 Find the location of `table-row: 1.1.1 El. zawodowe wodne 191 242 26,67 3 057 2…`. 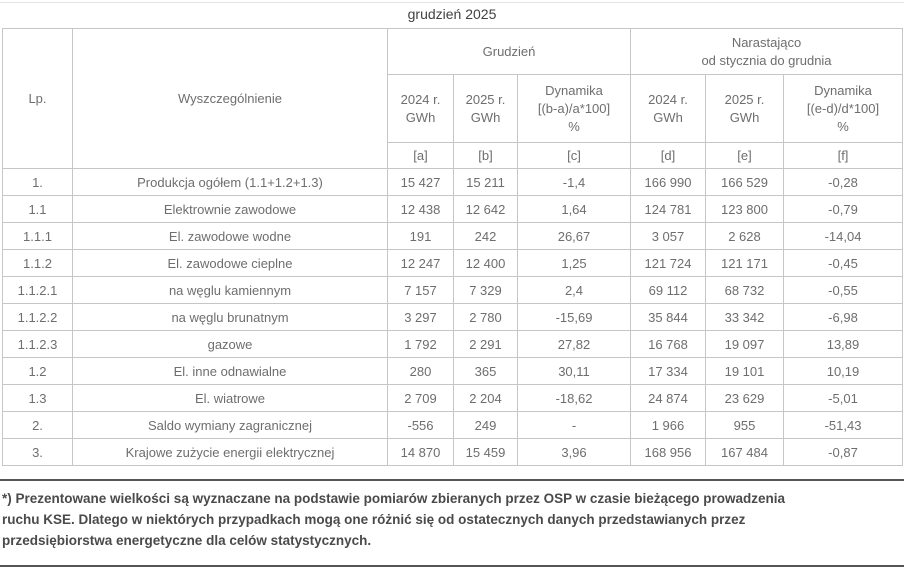

table-row: 1.1.1 El. zawodowe wodne 191 242 26,67 3 057 2… is located at coordinates (452, 236).